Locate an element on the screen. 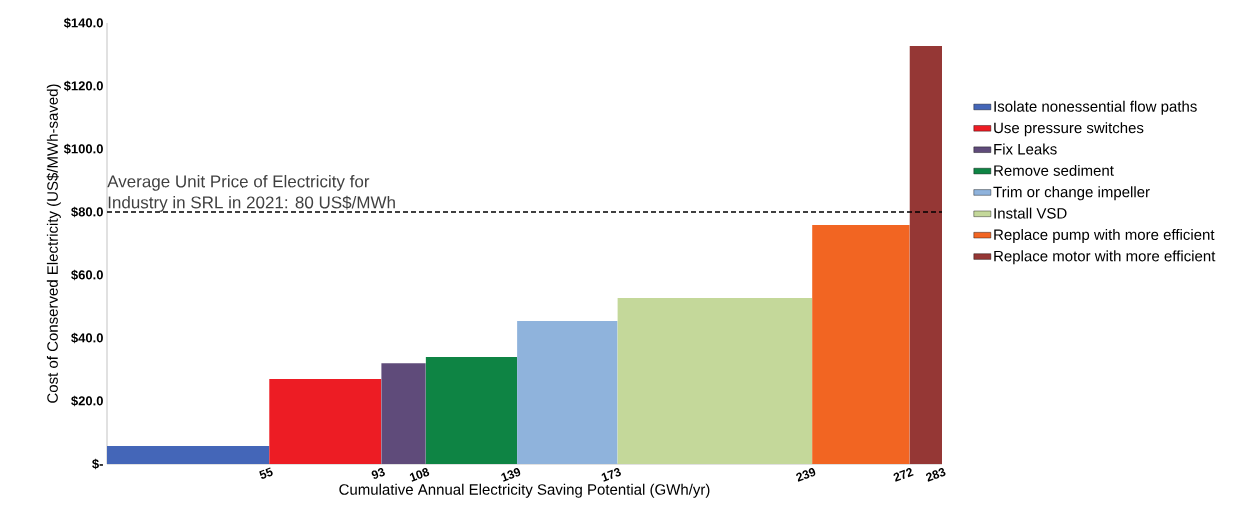 The height and width of the screenshot is (528, 1252). y-tick-label: $20.0 is located at coordinates (87, 401).